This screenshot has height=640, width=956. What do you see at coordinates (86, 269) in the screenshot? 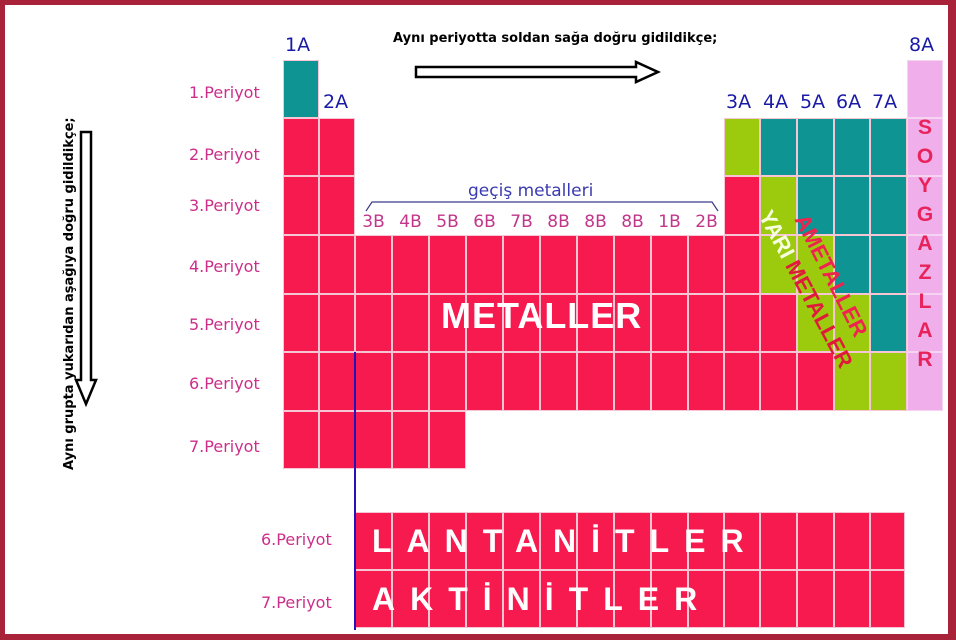
I see `down-arrow-icon` at bounding box center [86, 269].